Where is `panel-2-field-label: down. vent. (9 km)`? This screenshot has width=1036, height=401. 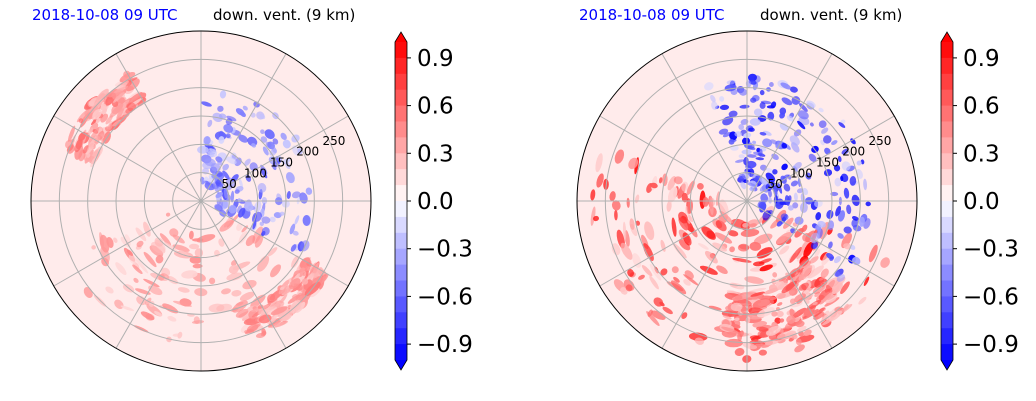 panel-2-field-label: down. vent. (9 km) is located at coordinates (831, 15).